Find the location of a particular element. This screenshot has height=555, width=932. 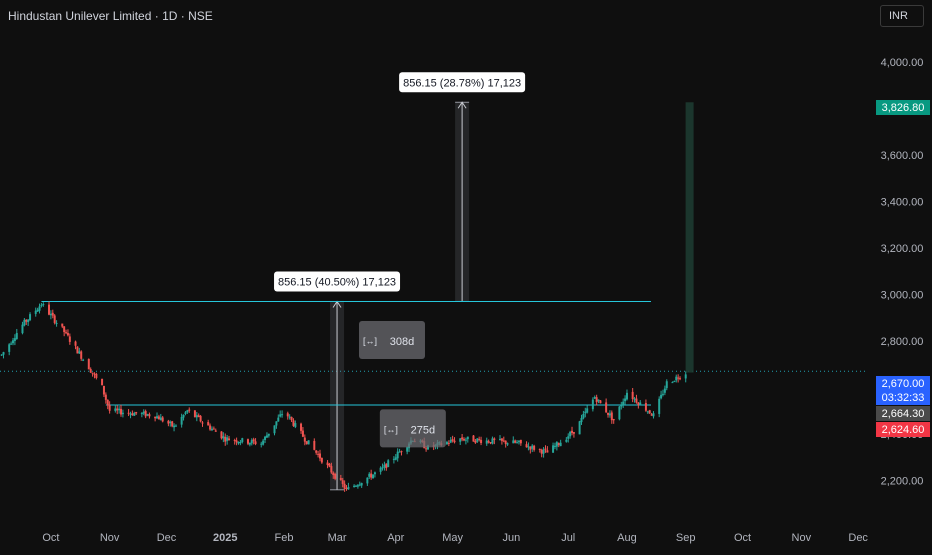

price-label: 2,624.60 is located at coordinates (903, 430).